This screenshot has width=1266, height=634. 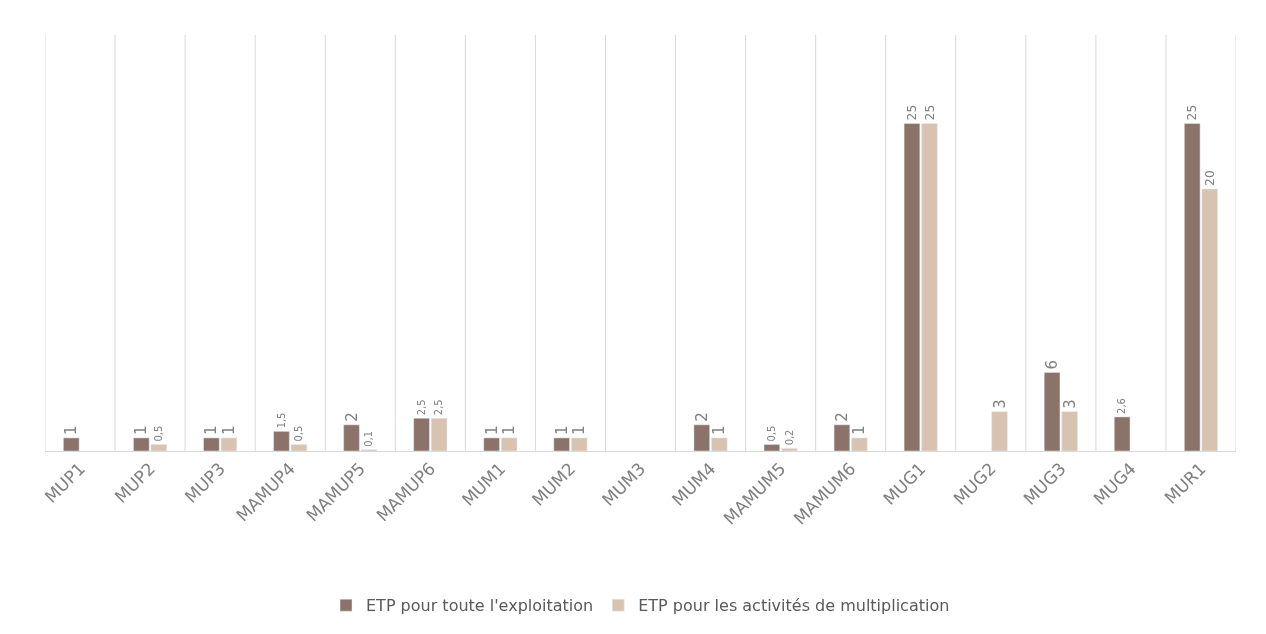 I want to click on data-label: 2,6, so click(x=1122, y=406).